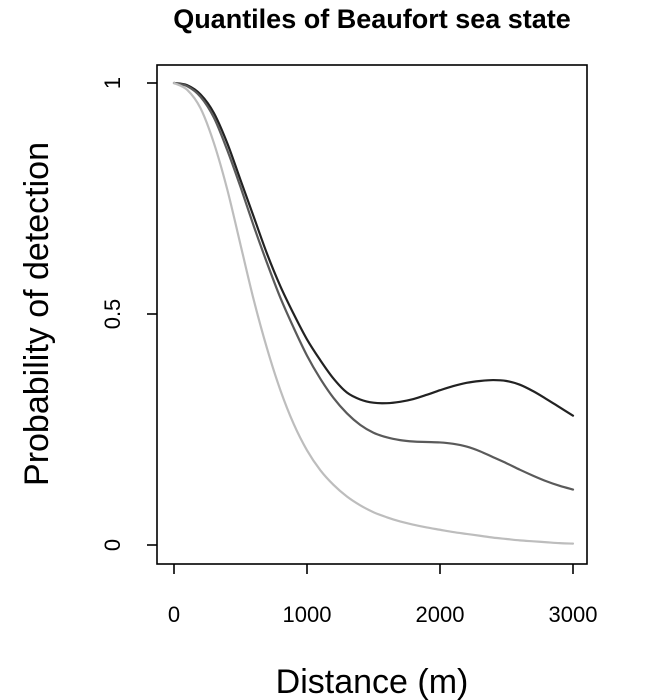 The width and height of the screenshot is (655, 700). Describe the element at coordinates (37, 314) in the screenshot. I see `y-axis-label: Probability of detection` at that location.